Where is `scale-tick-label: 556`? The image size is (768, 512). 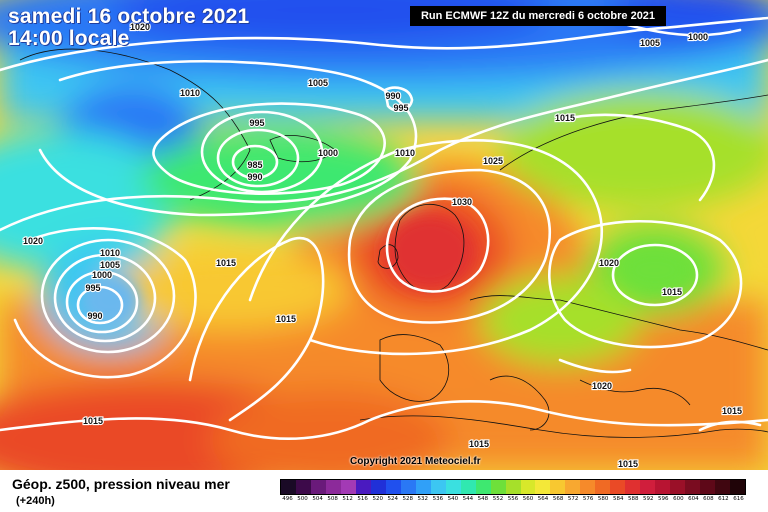 scale-tick-label: 556 is located at coordinates (513, 499).